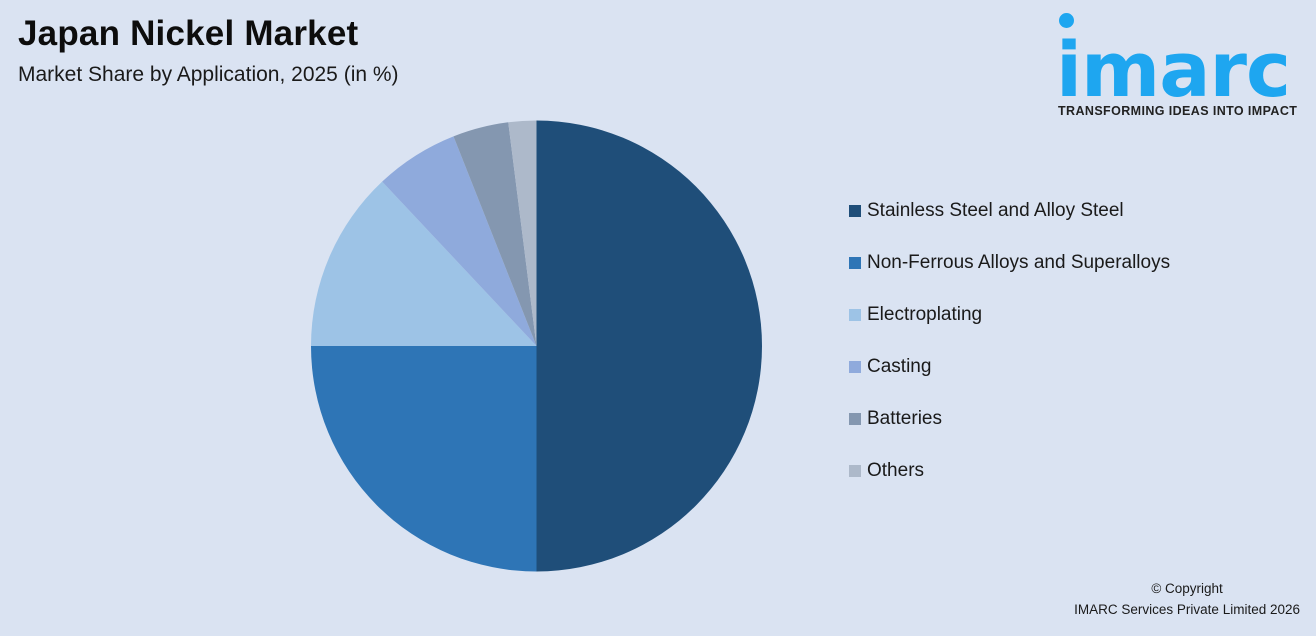 Image resolution: width=1316 pixels, height=636 pixels. I want to click on legend-item: Casting, so click(1009, 367).